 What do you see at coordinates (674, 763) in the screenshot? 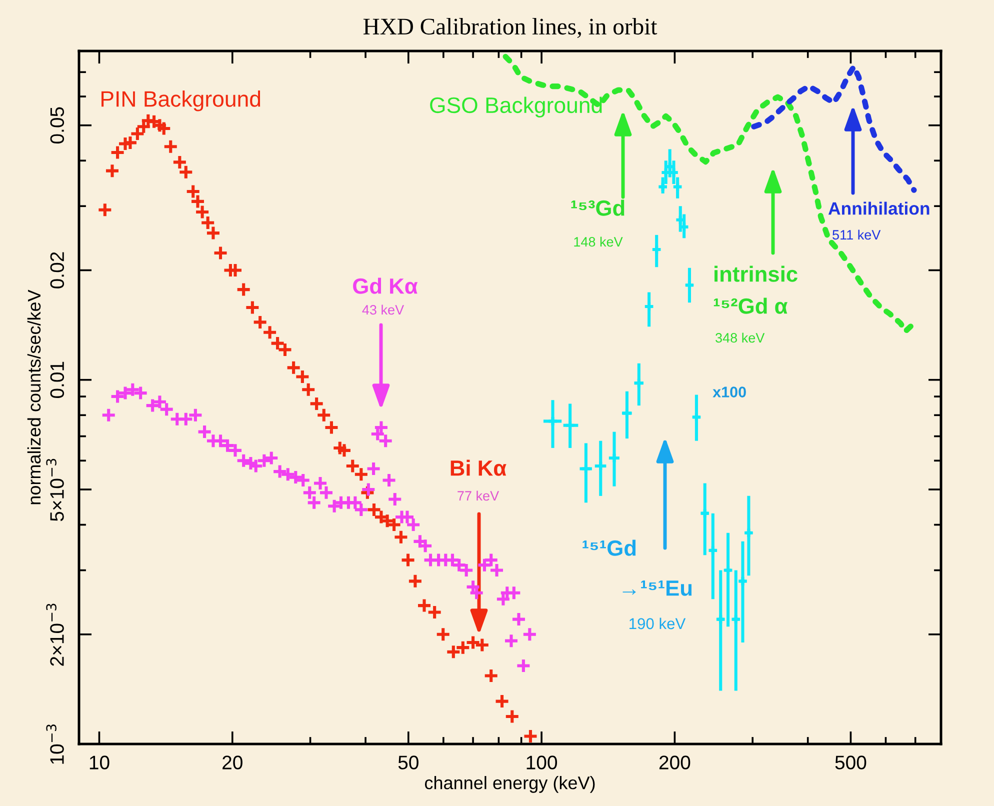
I see `x-tick-label: 200` at bounding box center [674, 763].